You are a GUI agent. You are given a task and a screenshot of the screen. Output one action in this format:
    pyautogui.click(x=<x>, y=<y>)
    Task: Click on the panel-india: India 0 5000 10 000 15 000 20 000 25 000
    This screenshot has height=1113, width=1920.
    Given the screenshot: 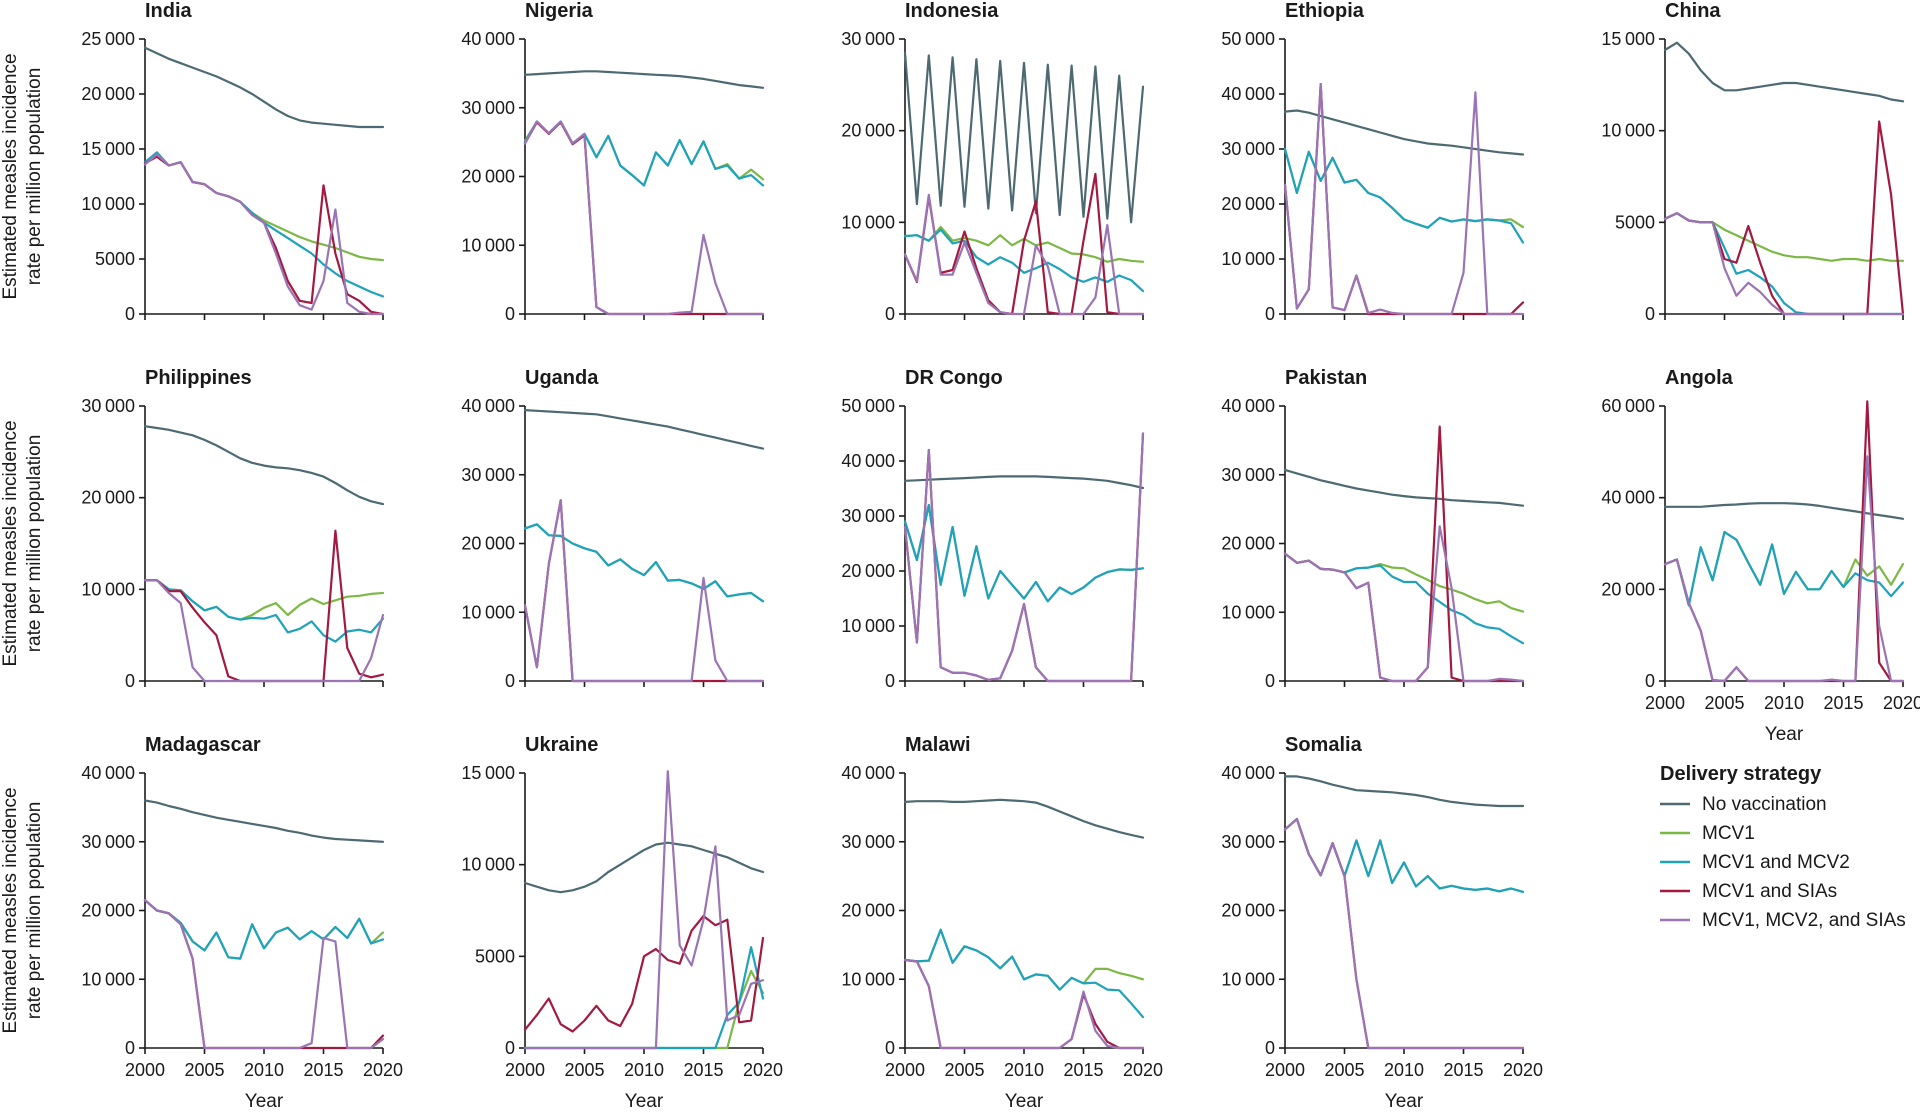 What is the action you would take?
    pyautogui.click(x=233, y=162)
    